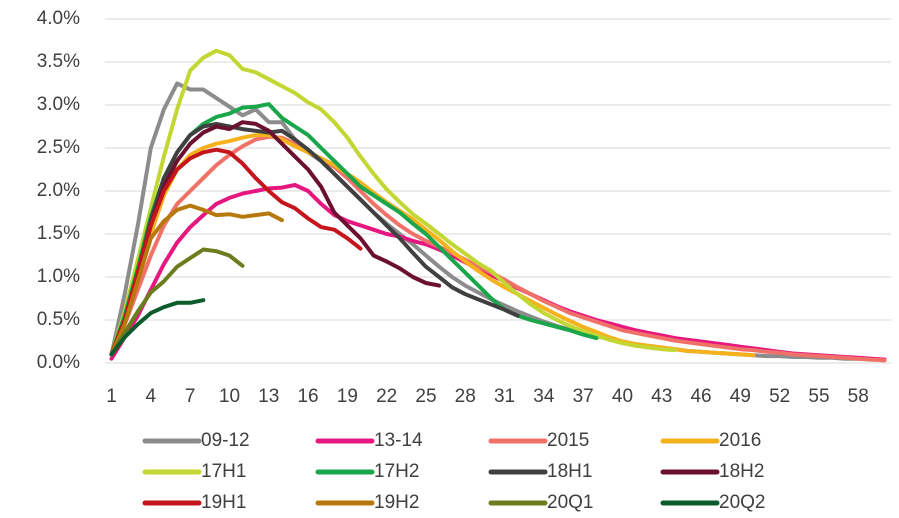 The image size is (899, 518). What do you see at coordinates (268, 396) in the screenshot?
I see `x-tick-label: 13` at bounding box center [268, 396].